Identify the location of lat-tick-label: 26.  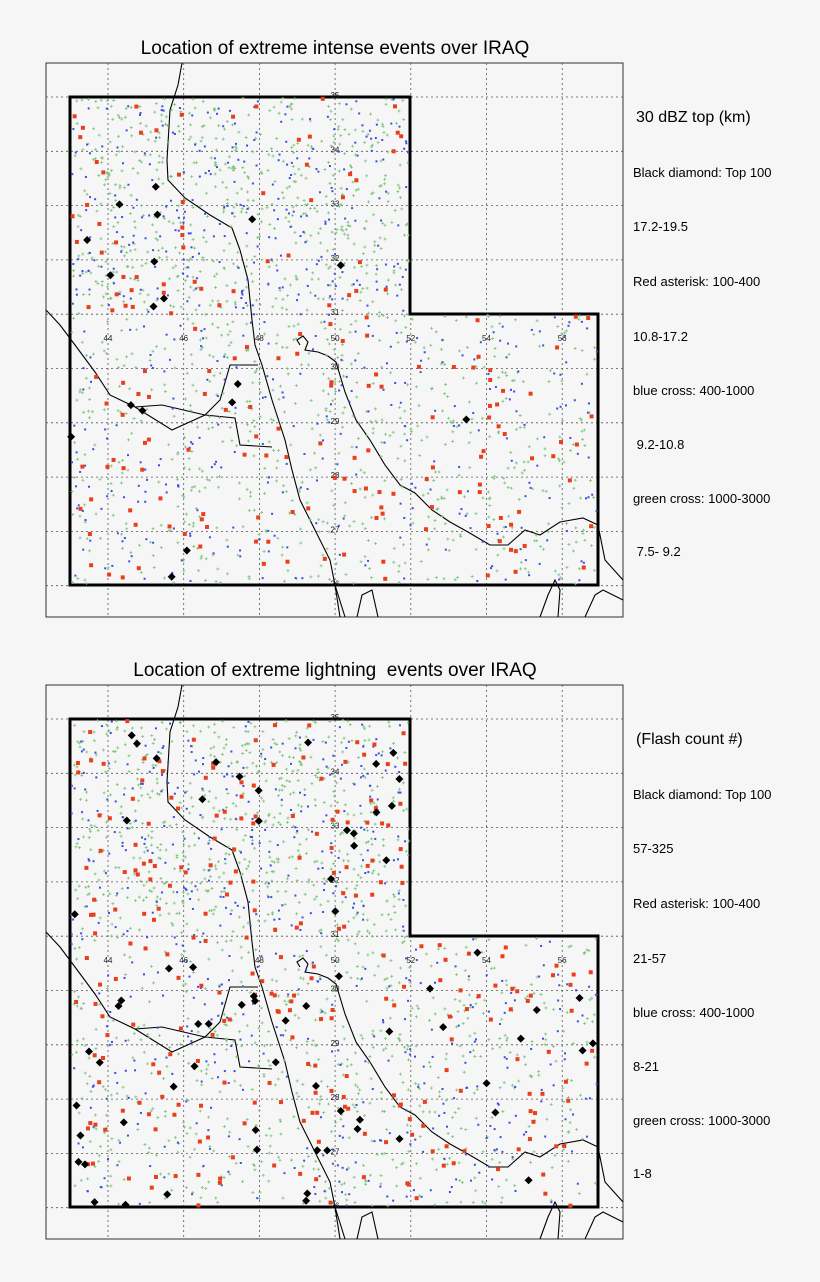
(335, 1206).